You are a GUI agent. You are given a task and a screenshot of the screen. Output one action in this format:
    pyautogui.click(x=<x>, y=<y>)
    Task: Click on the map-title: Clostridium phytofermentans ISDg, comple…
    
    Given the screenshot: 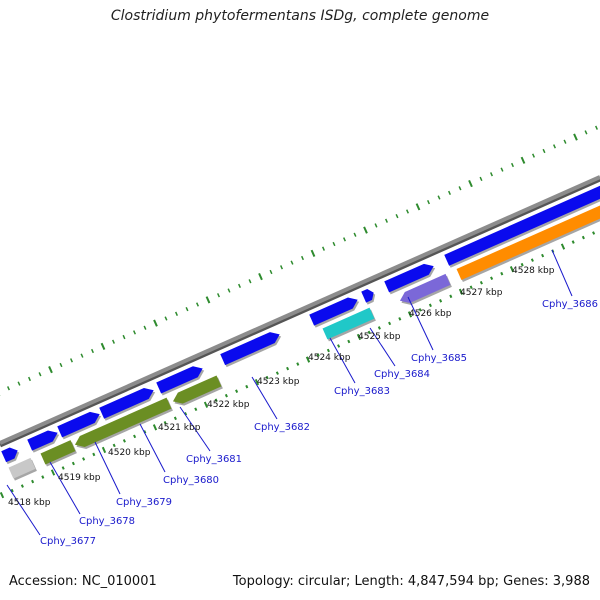 What is the action you would take?
    pyautogui.click(x=300, y=16)
    